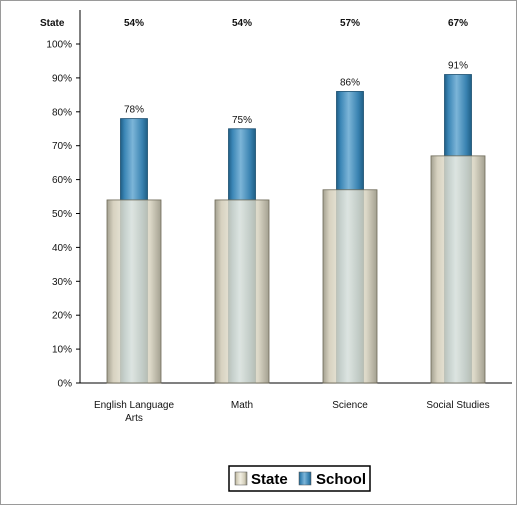 The width and height of the screenshot is (517, 505). I want to click on category-label-line: Social Studies, so click(457, 405).